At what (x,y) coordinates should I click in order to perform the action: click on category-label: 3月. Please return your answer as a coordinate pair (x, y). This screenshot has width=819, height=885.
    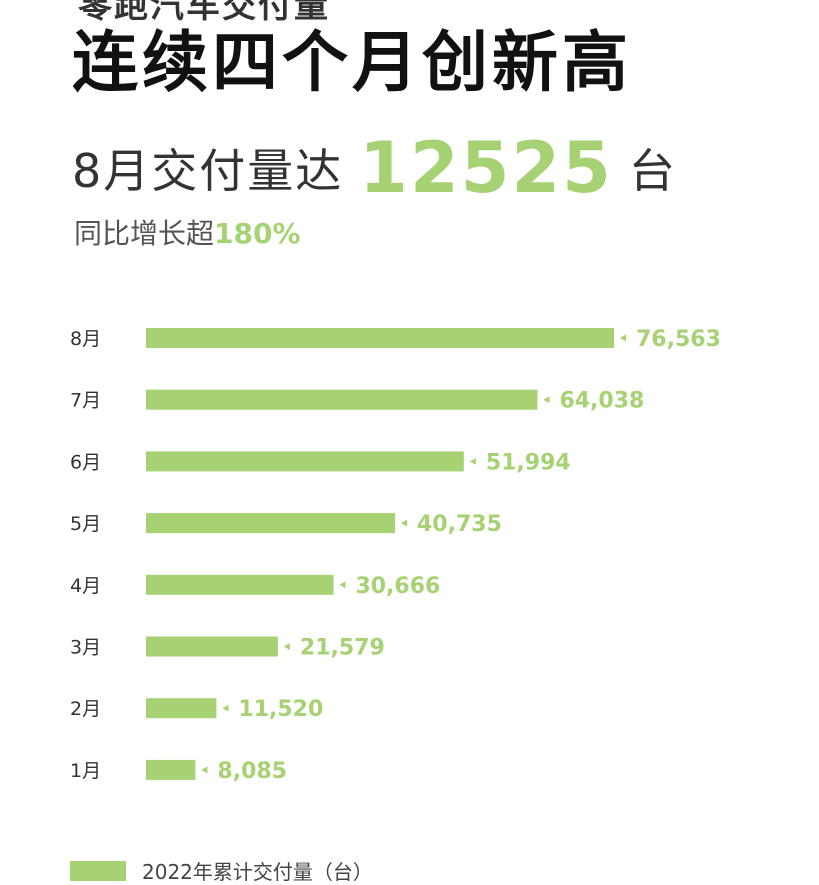
    Looking at the image, I should click on (85, 648).